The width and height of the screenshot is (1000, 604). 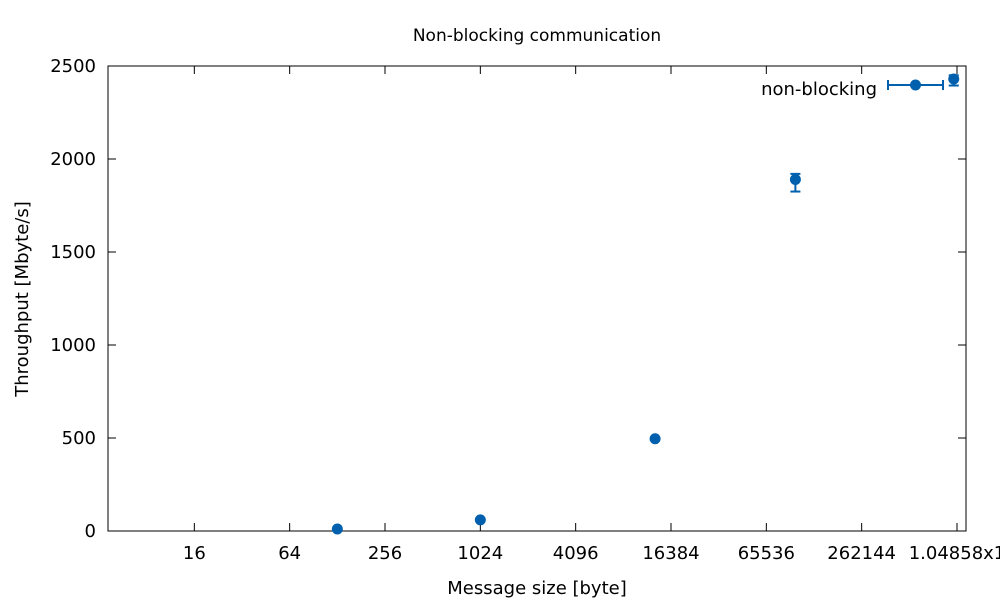 What do you see at coordinates (954, 553) in the screenshot?
I see `x-tick-label: 1.04858x1` at bounding box center [954, 553].